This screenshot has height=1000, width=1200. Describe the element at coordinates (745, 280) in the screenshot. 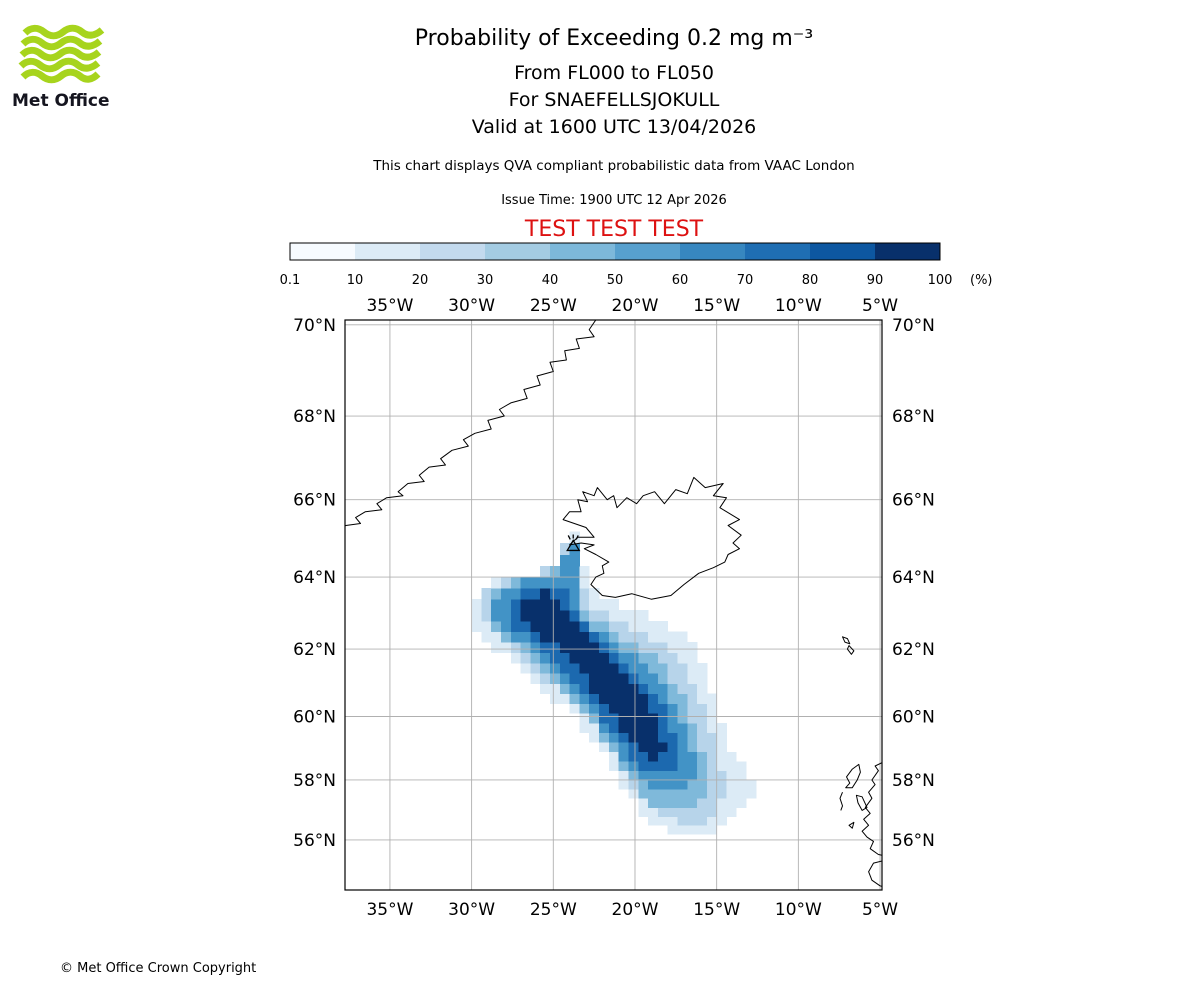

I see `svg-text: 70` at that location.